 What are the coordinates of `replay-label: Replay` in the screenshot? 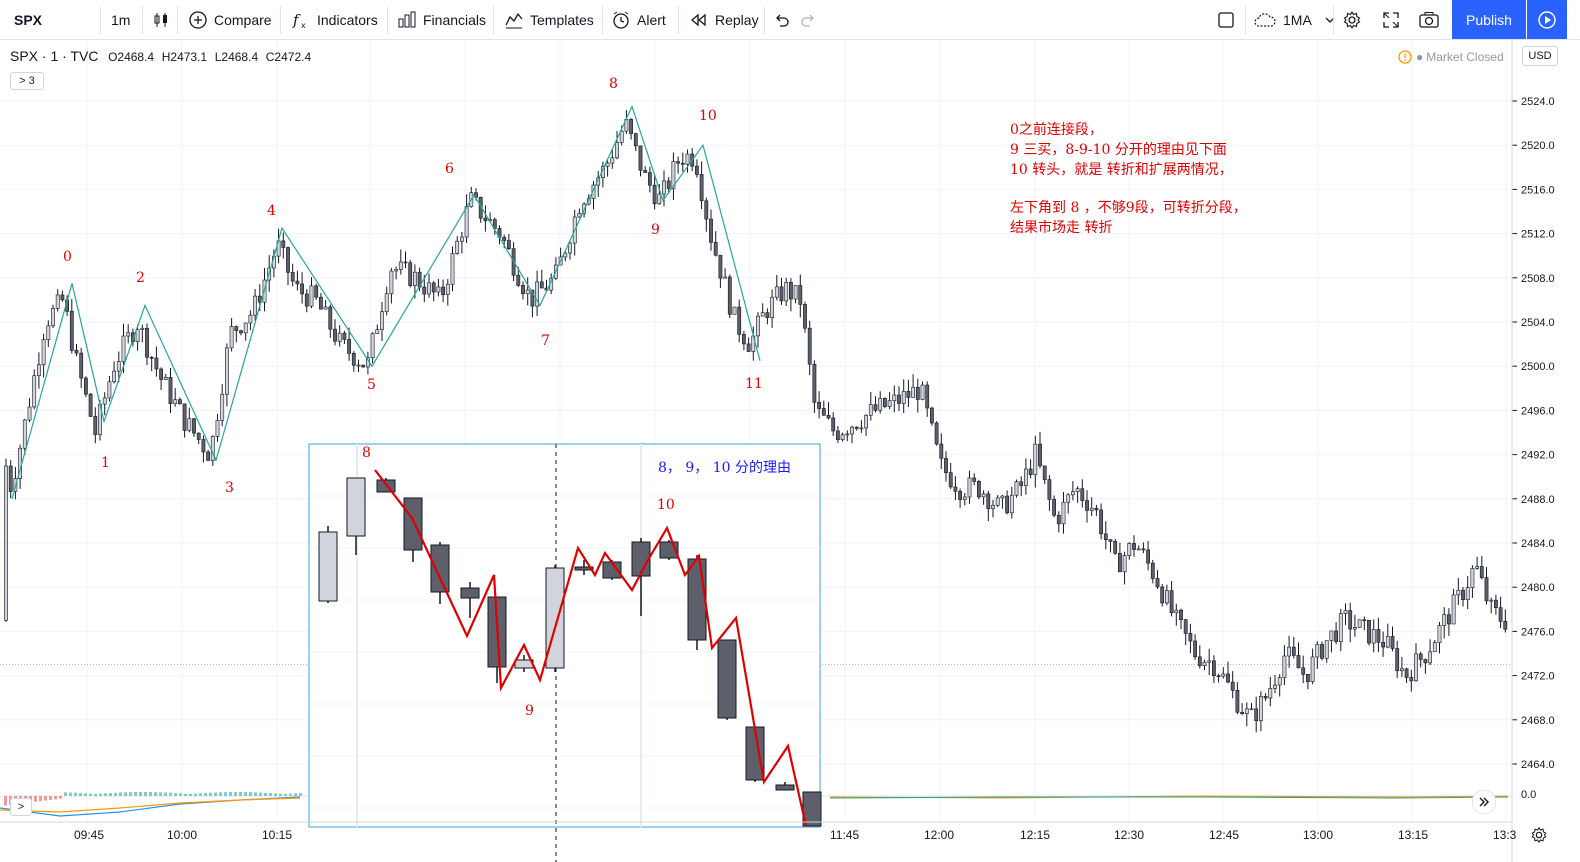 It's located at (737, 19).